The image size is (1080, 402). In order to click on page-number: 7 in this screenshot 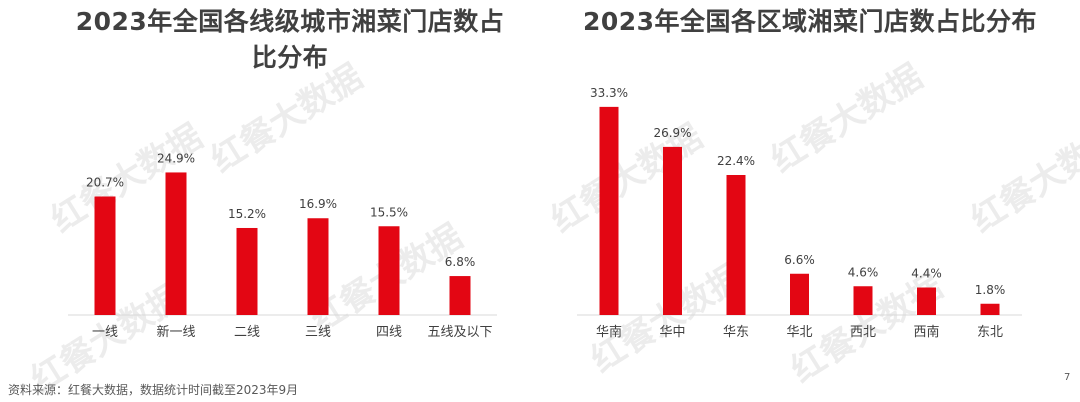, I will do `click(1067, 377)`.